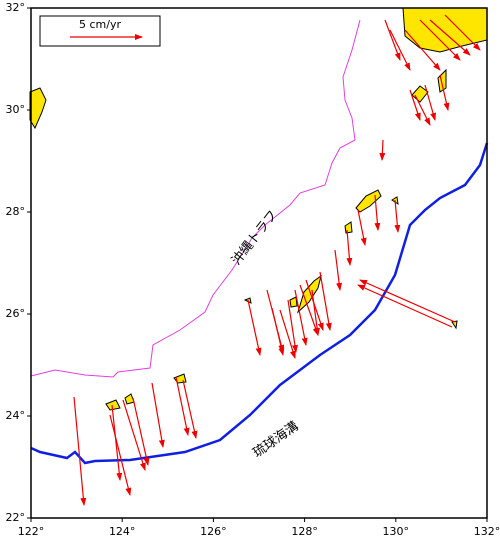 The height and width of the screenshot is (542, 500). What do you see at coordinates (122, 531) in the screenshot?
I see `x-tick-label: 124°` at bounding box center [122, 531].